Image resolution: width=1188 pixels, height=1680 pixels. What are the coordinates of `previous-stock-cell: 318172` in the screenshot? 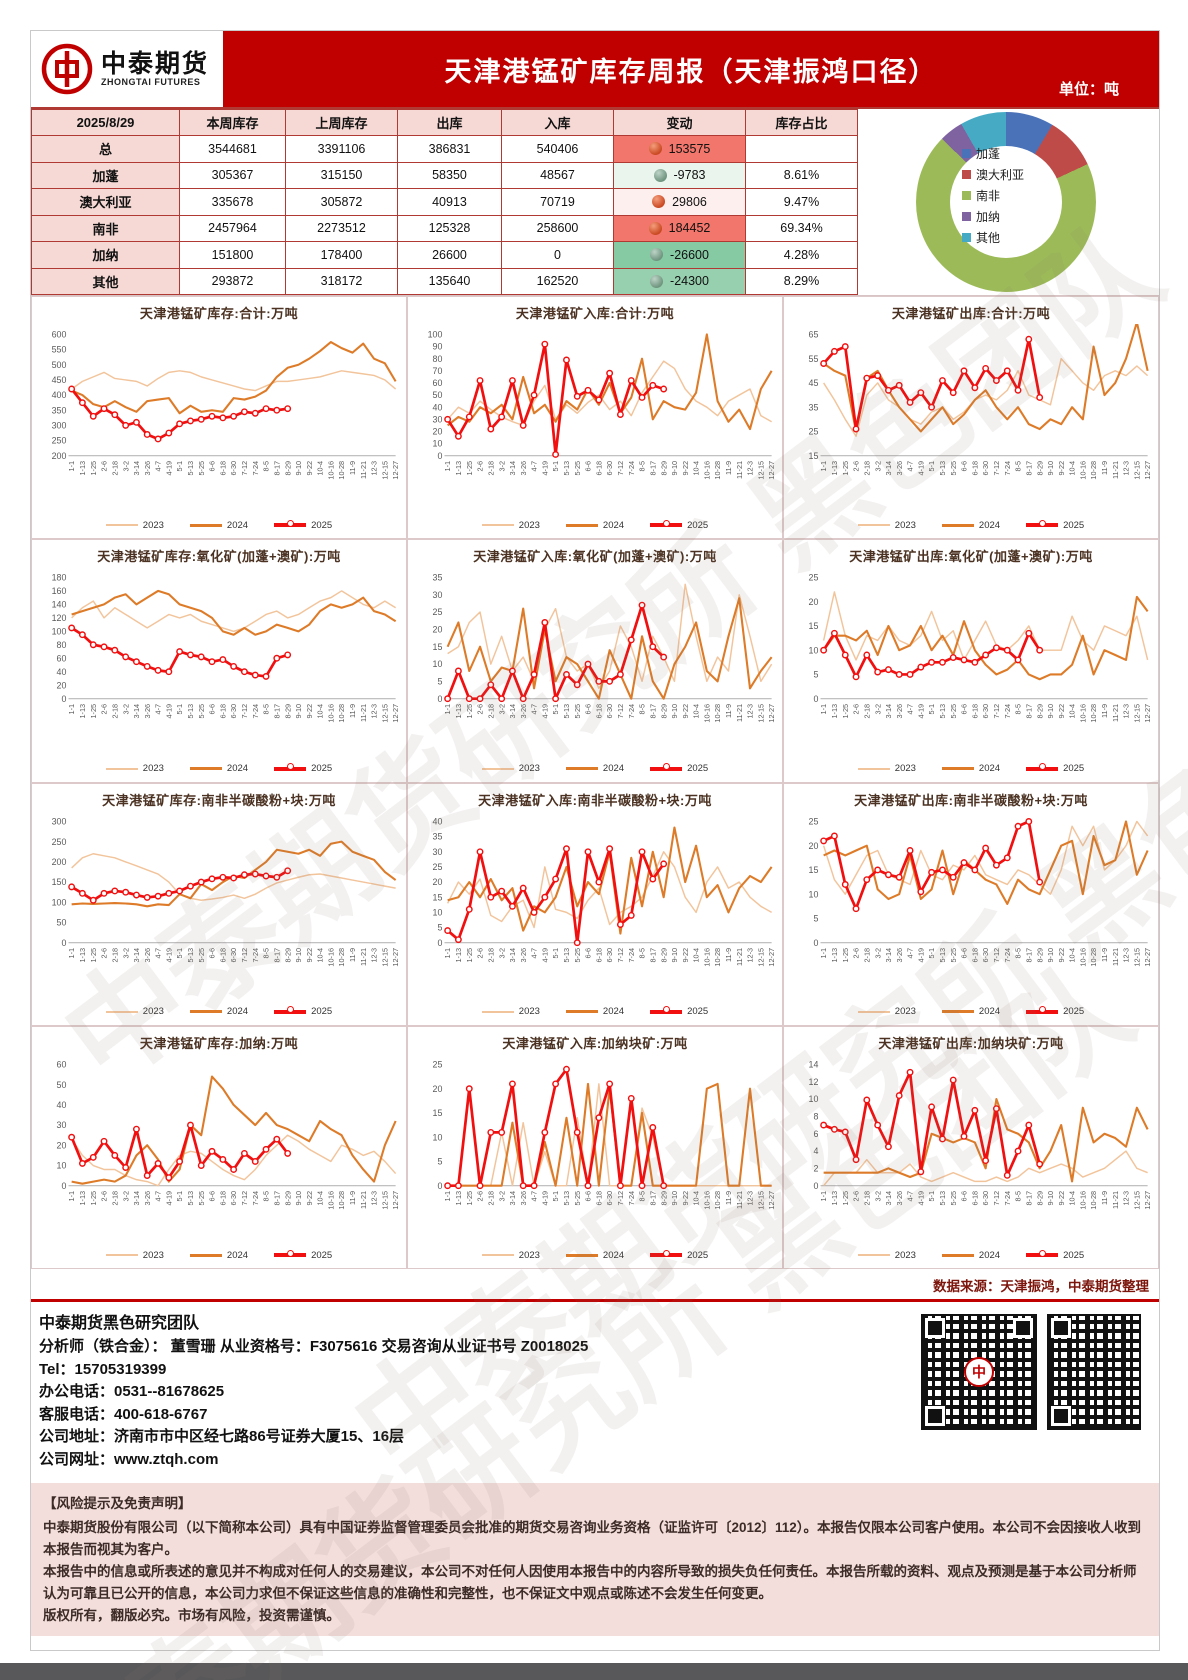 It's located at (341, 281).